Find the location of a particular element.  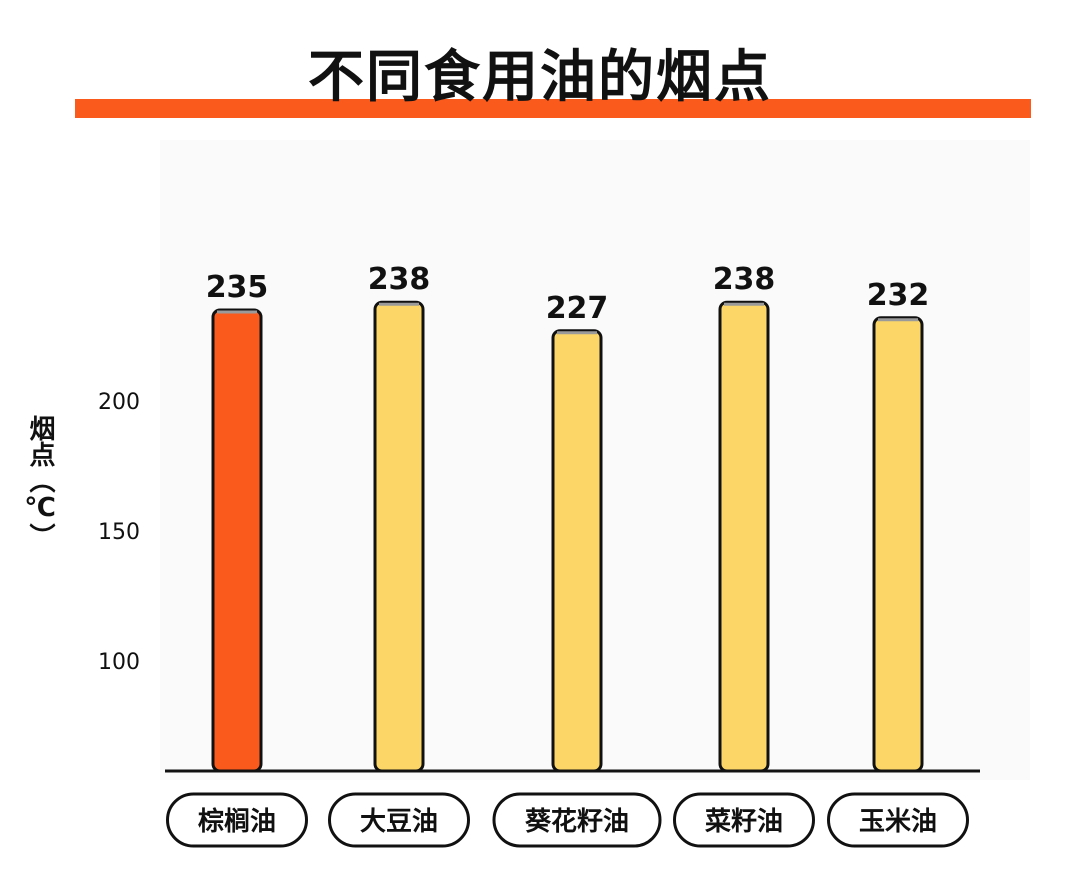

category-label: 棕榈油 is located at coordinates (237, 821).